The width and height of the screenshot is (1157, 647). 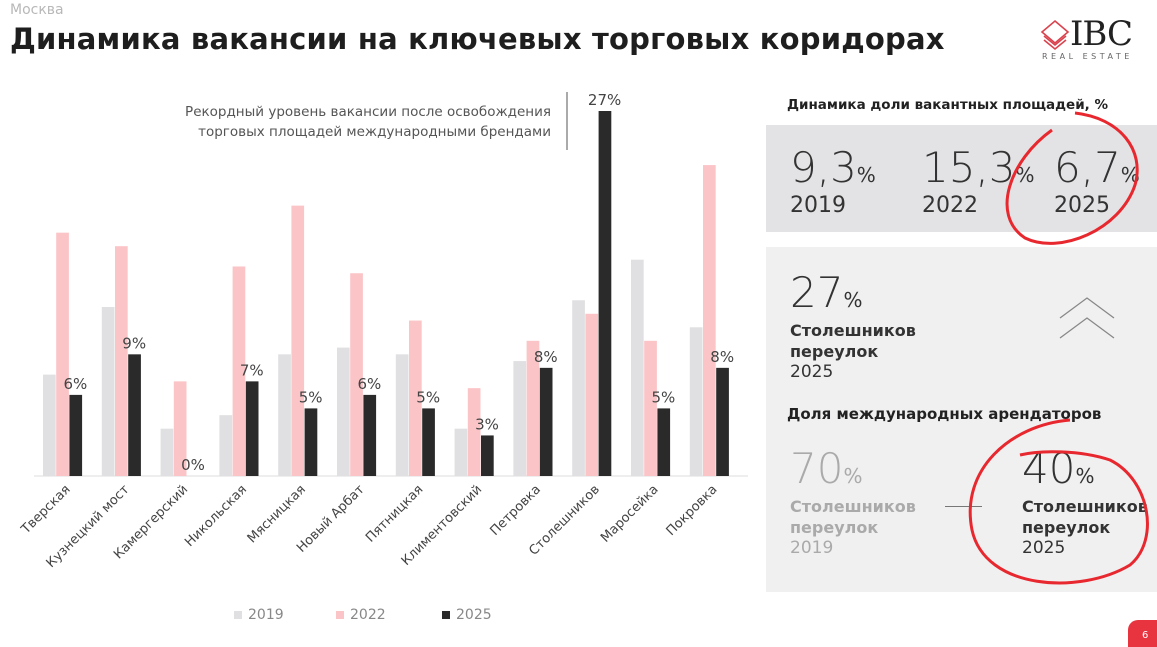 I want to click on category-label: Покровка, so click(x=692, y=510).